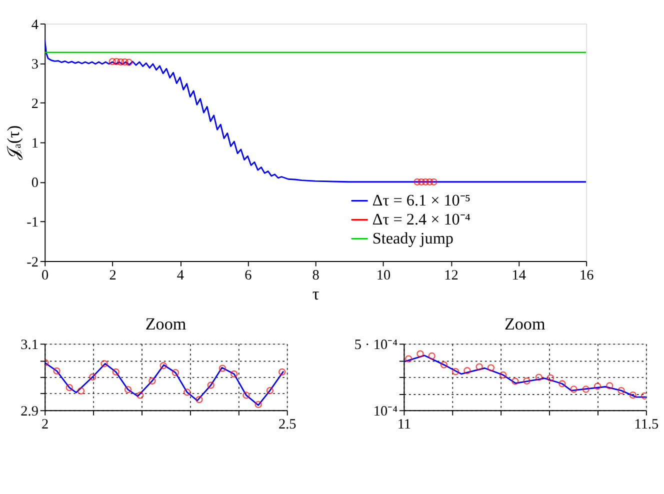 The width and height of the screenshot is (664, 494). Describe the element at coordinates (32, 262) in the screenshot. I see `y-tick-label: -2` at that location.